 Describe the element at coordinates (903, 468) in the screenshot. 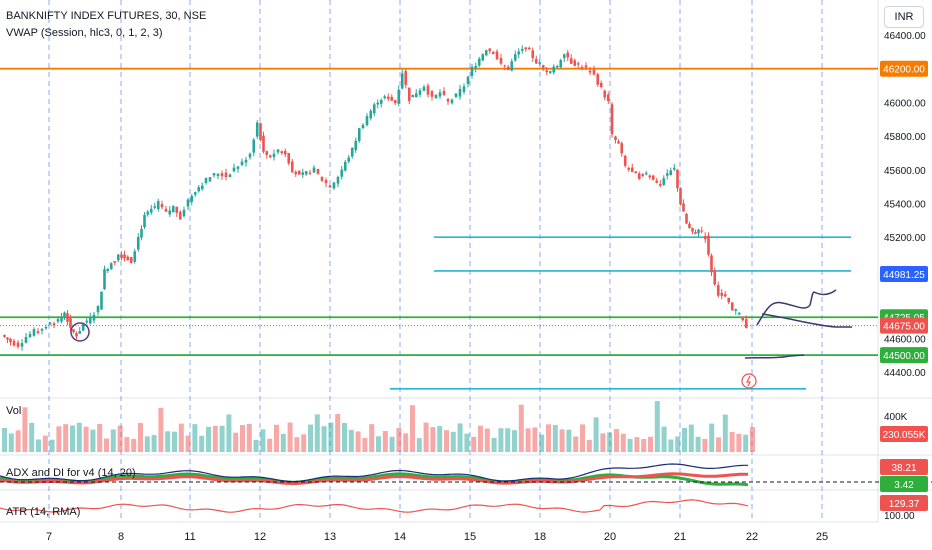

I see `adx-label: 38.21` at that location.